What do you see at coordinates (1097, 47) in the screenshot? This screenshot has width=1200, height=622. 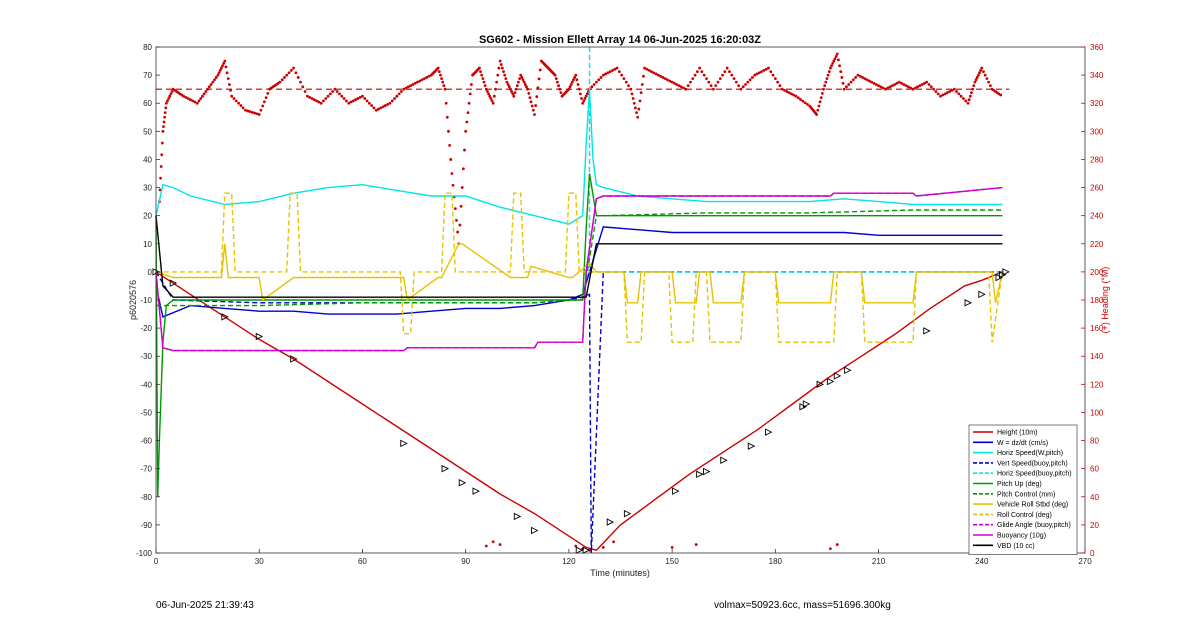 I see `y-right-tick-label: 360` at bounding box center [1097, 47].